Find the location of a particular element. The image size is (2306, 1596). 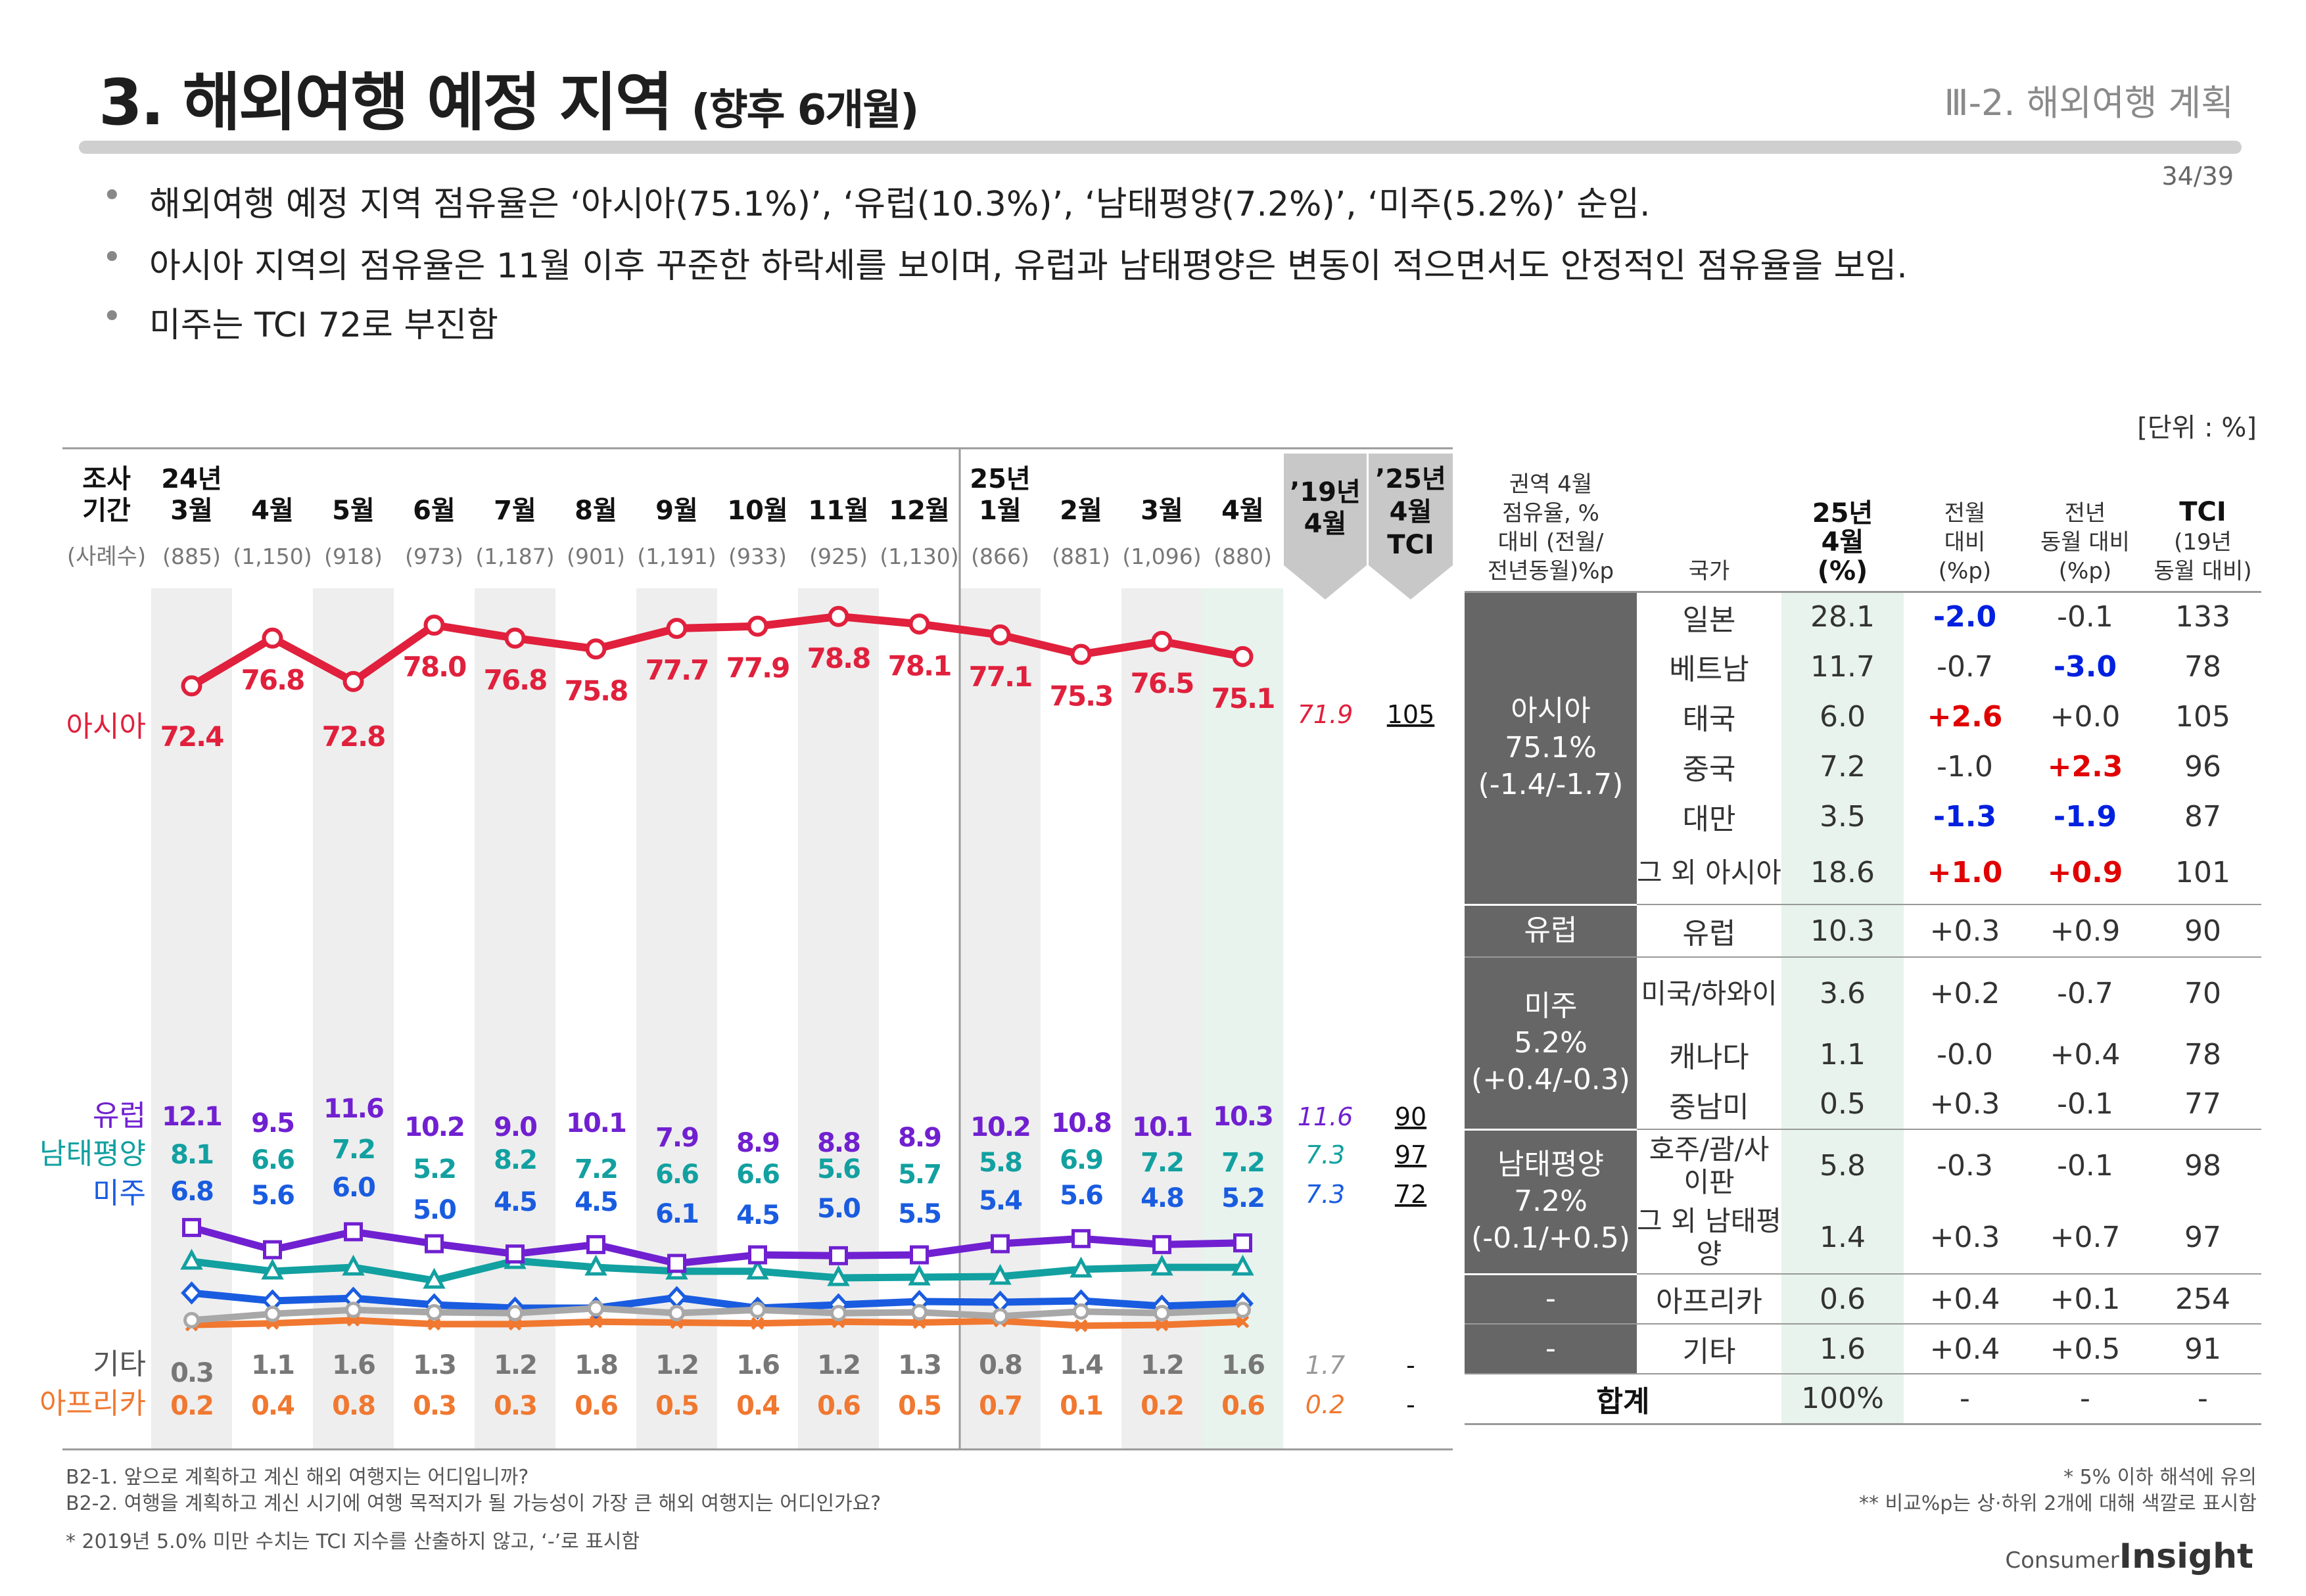

series-name-africa: 아프리카 is located at coordinates (92, 1403).